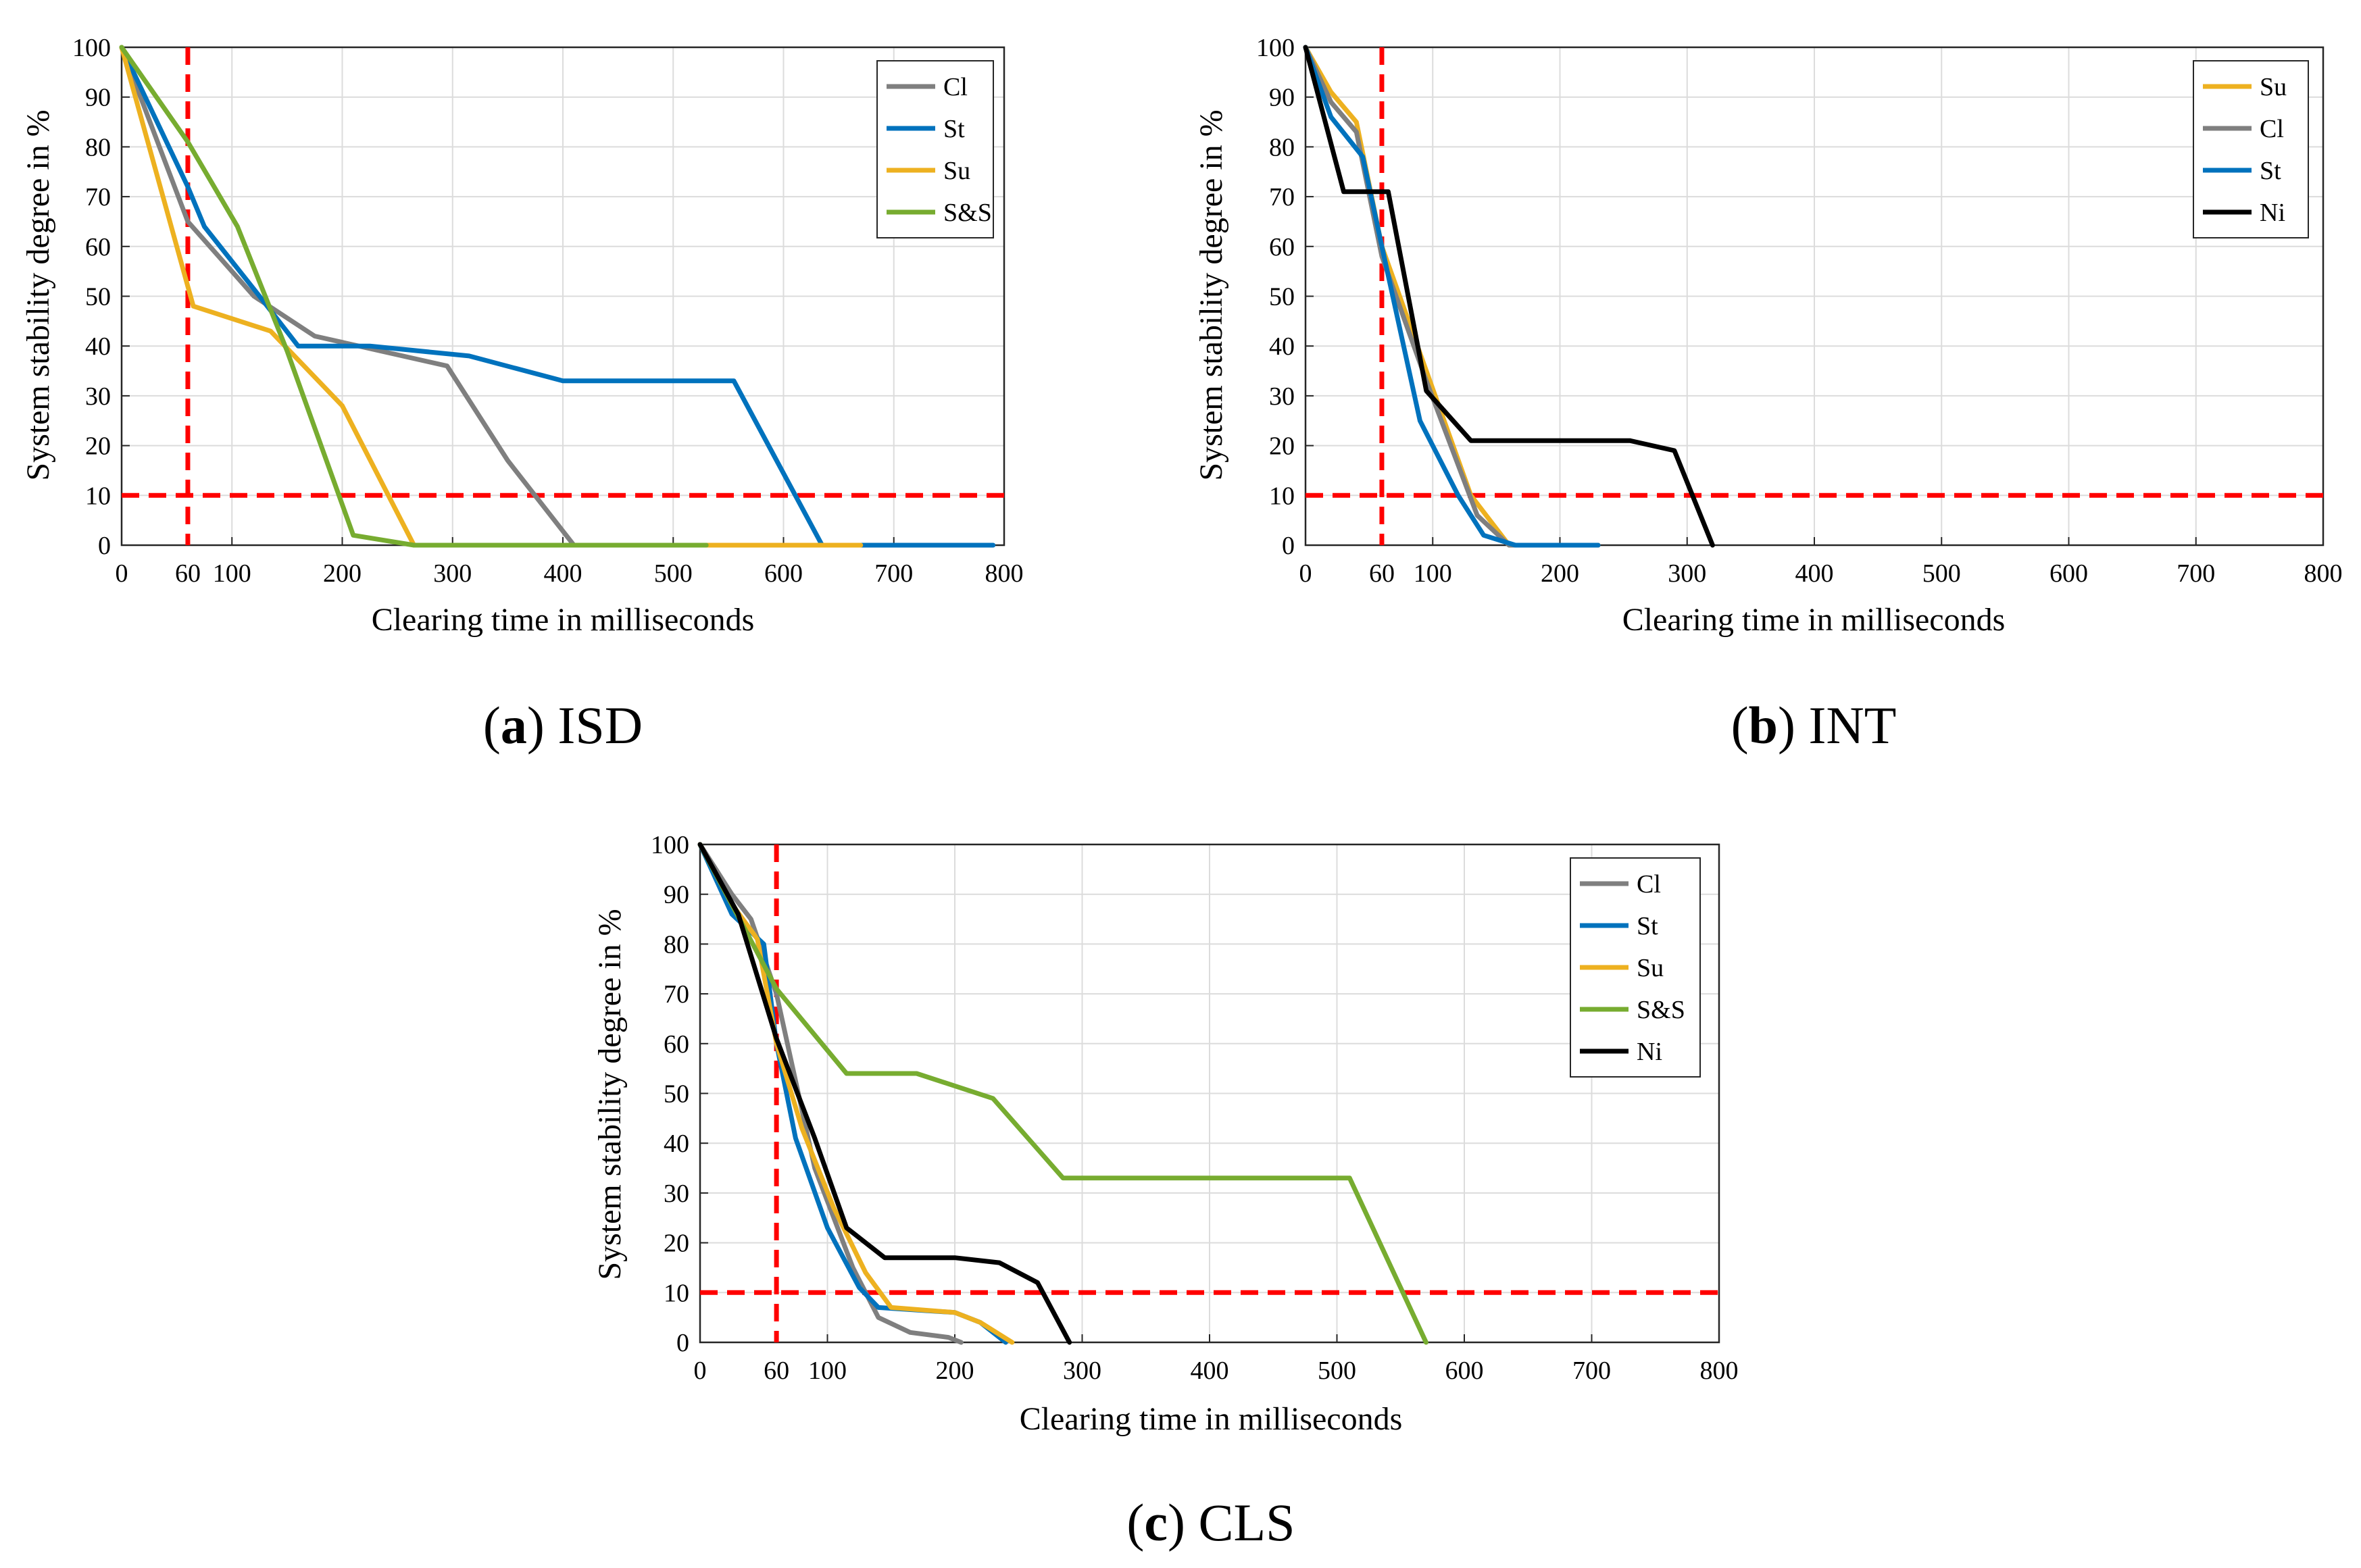 The height and width of the screenshot is (1568, 2361). What do you see at coordinates (1661, 1010) in the screenshot?
I see `legend-label: S&S` at bounding box center [1661, 1010].